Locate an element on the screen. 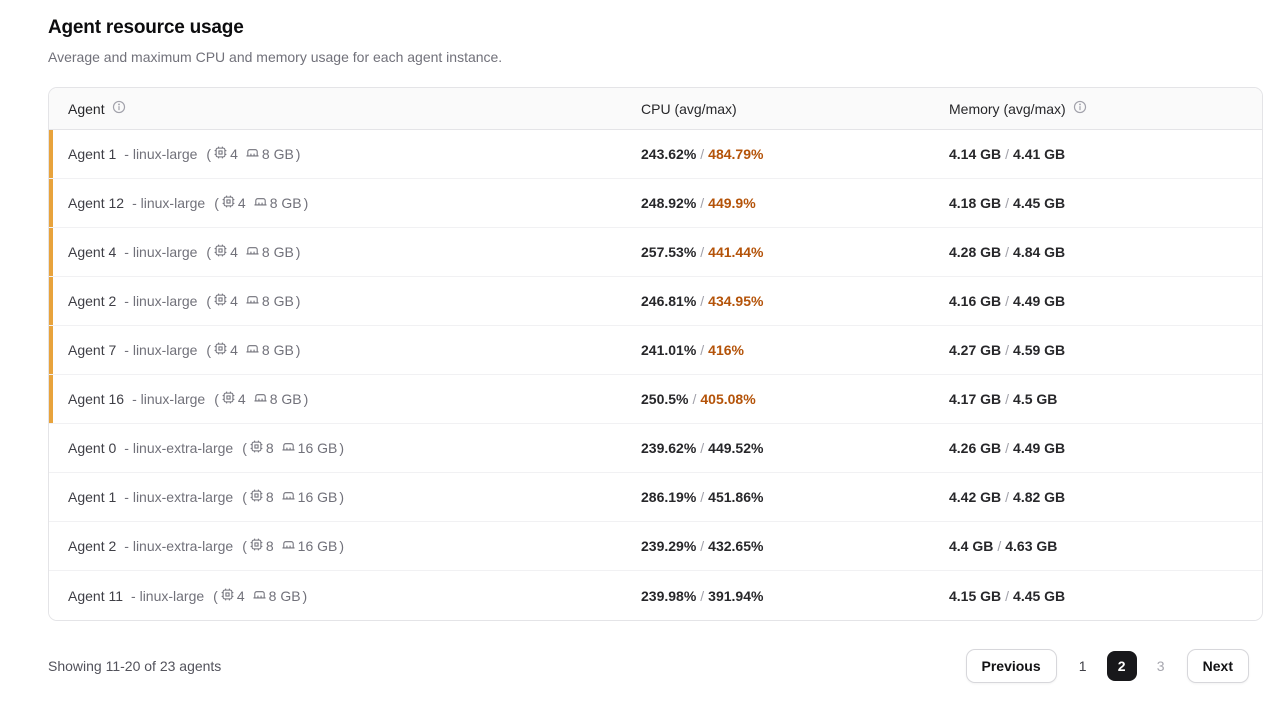 Image resolution: width=1285 pixels, height=708 pixels. cpu-max-value: 449.52% is located at coordinates (736, 448).